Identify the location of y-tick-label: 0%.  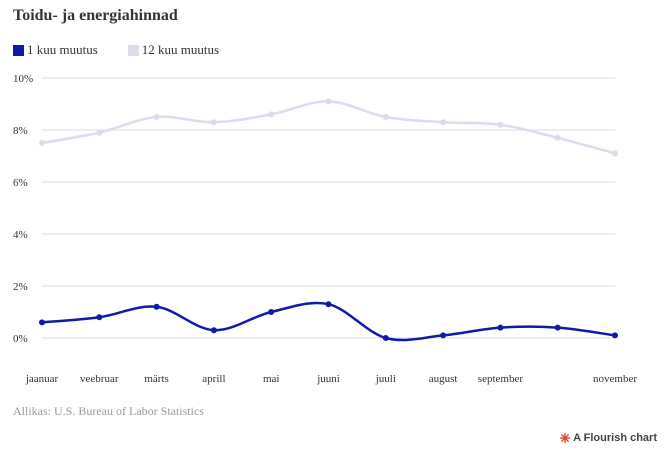
(20, 339).